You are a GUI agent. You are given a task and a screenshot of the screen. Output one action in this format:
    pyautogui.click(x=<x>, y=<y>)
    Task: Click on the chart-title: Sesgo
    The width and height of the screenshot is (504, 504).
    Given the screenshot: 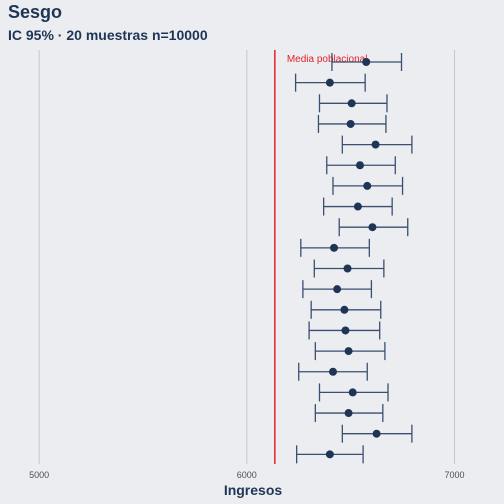 What is the action you would take?
    pyautogui.click(x=35, y=12)
    